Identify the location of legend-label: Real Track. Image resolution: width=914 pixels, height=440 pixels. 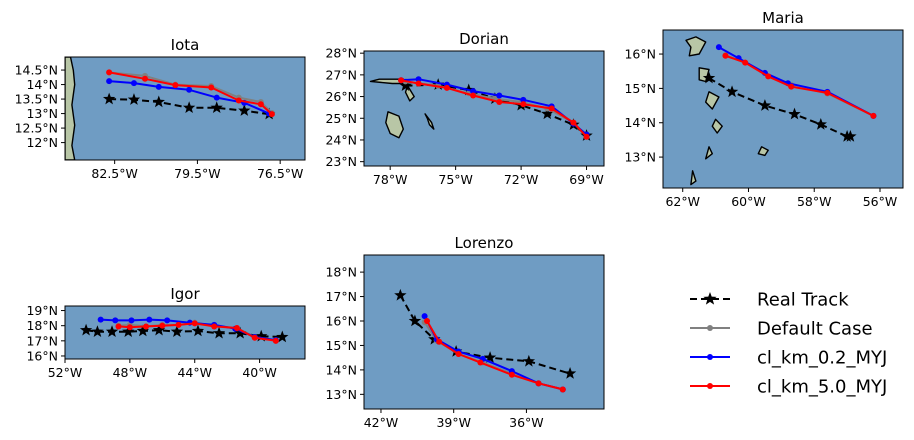
(803, 300).